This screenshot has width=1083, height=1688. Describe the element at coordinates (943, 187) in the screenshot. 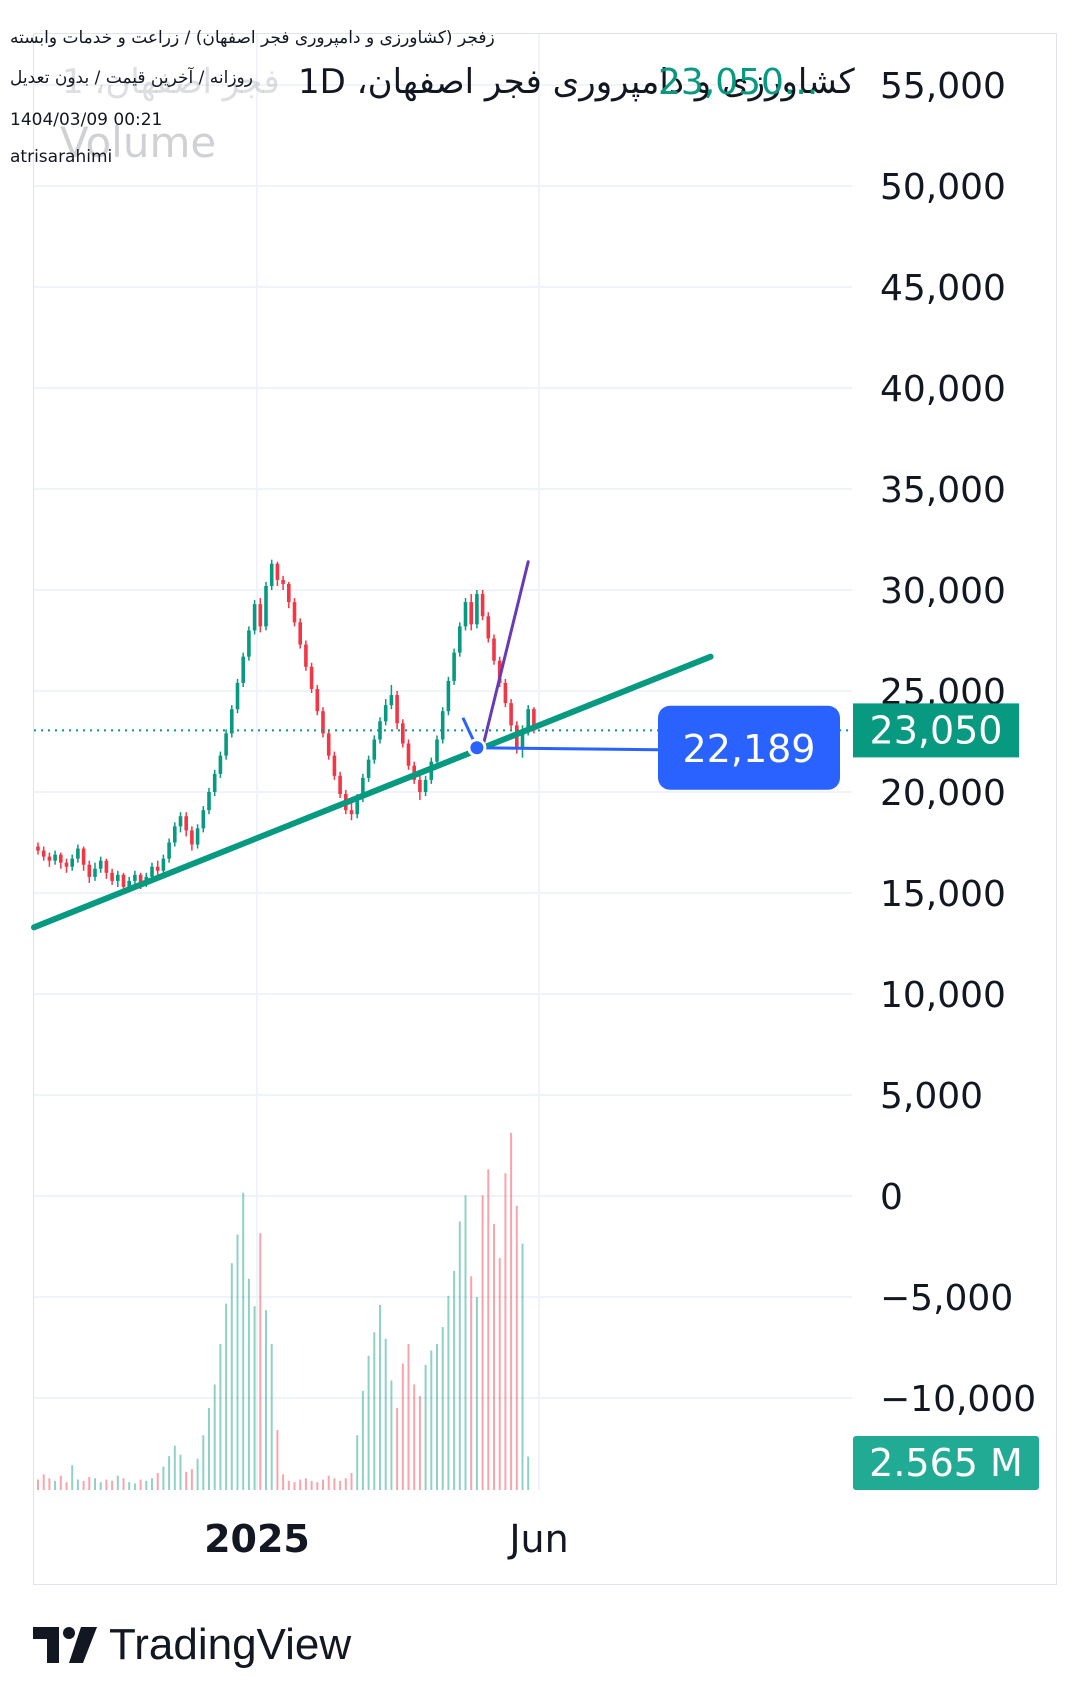

I see `price-tick-label: 50,000` at that location.